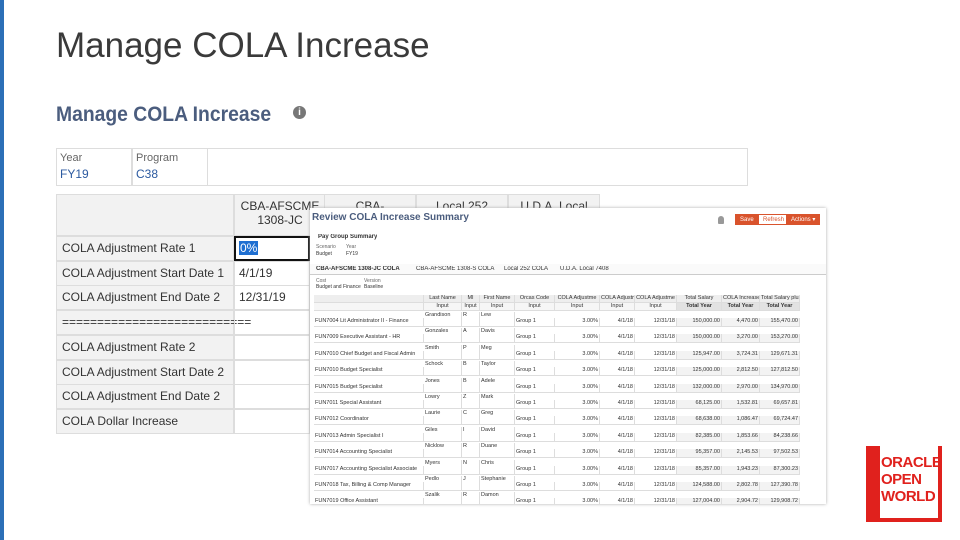 The image size is (960, 540). I want to click on table-cell: N, so click(471, 467).